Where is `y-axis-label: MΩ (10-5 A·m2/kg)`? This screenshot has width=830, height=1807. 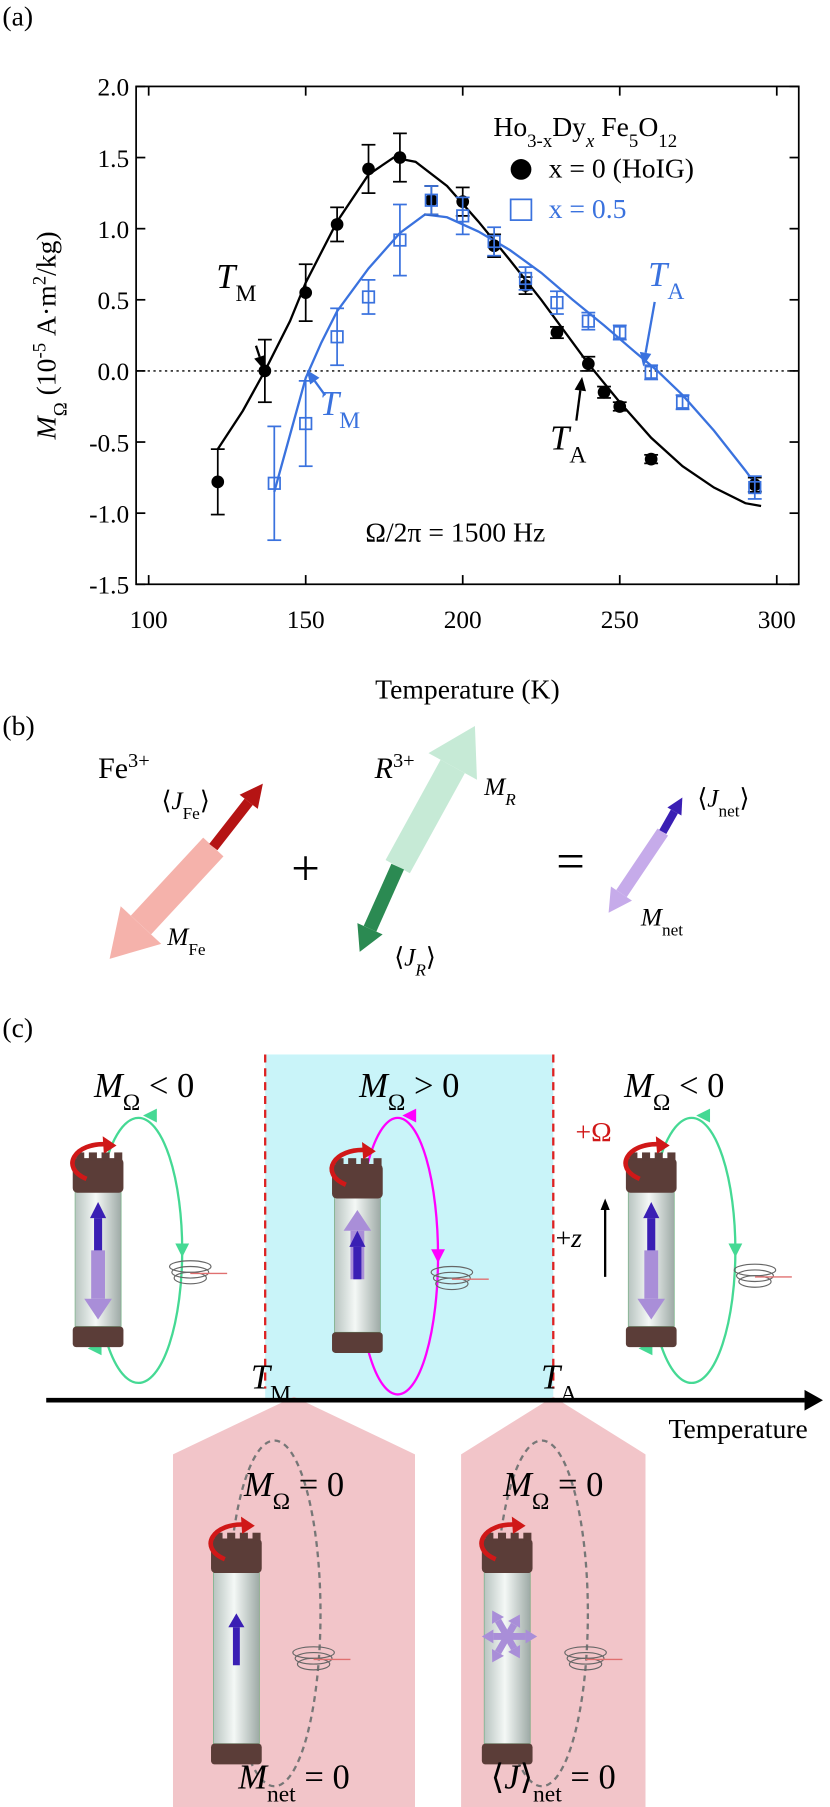 y-axis-label: MΩ (10-5 A·m2/kg) is located at coordinates (50, 335).